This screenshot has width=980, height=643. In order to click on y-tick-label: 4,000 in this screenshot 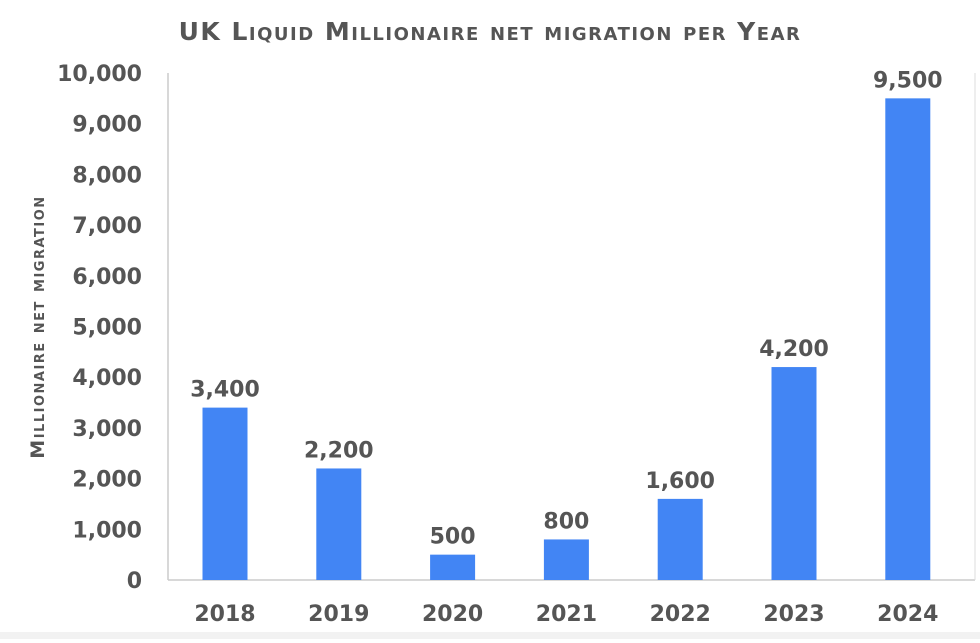, I will do `click(107, 378)`.